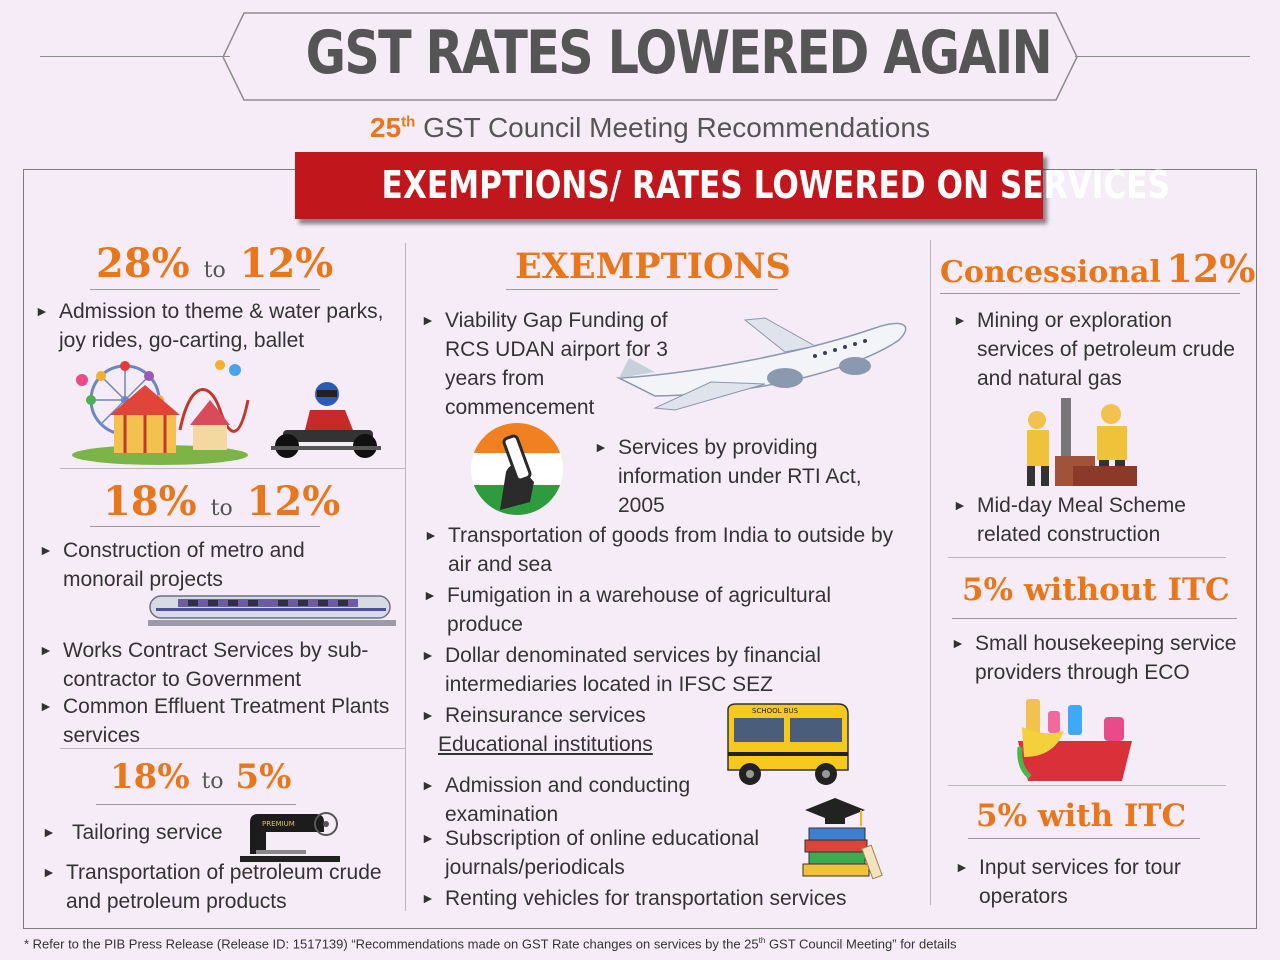 Image resolution: width=1280 pixels, height=960 pixels. I want to click on rate-from: 28%, so click(143, 263).